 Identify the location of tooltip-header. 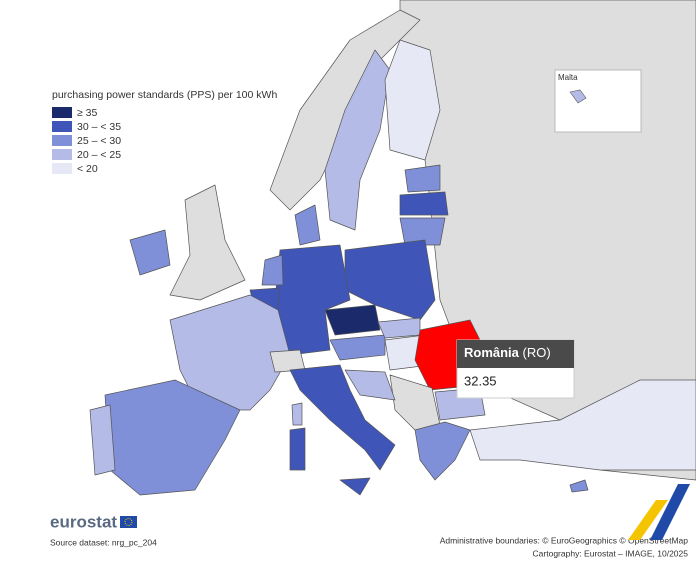
(515, 354).